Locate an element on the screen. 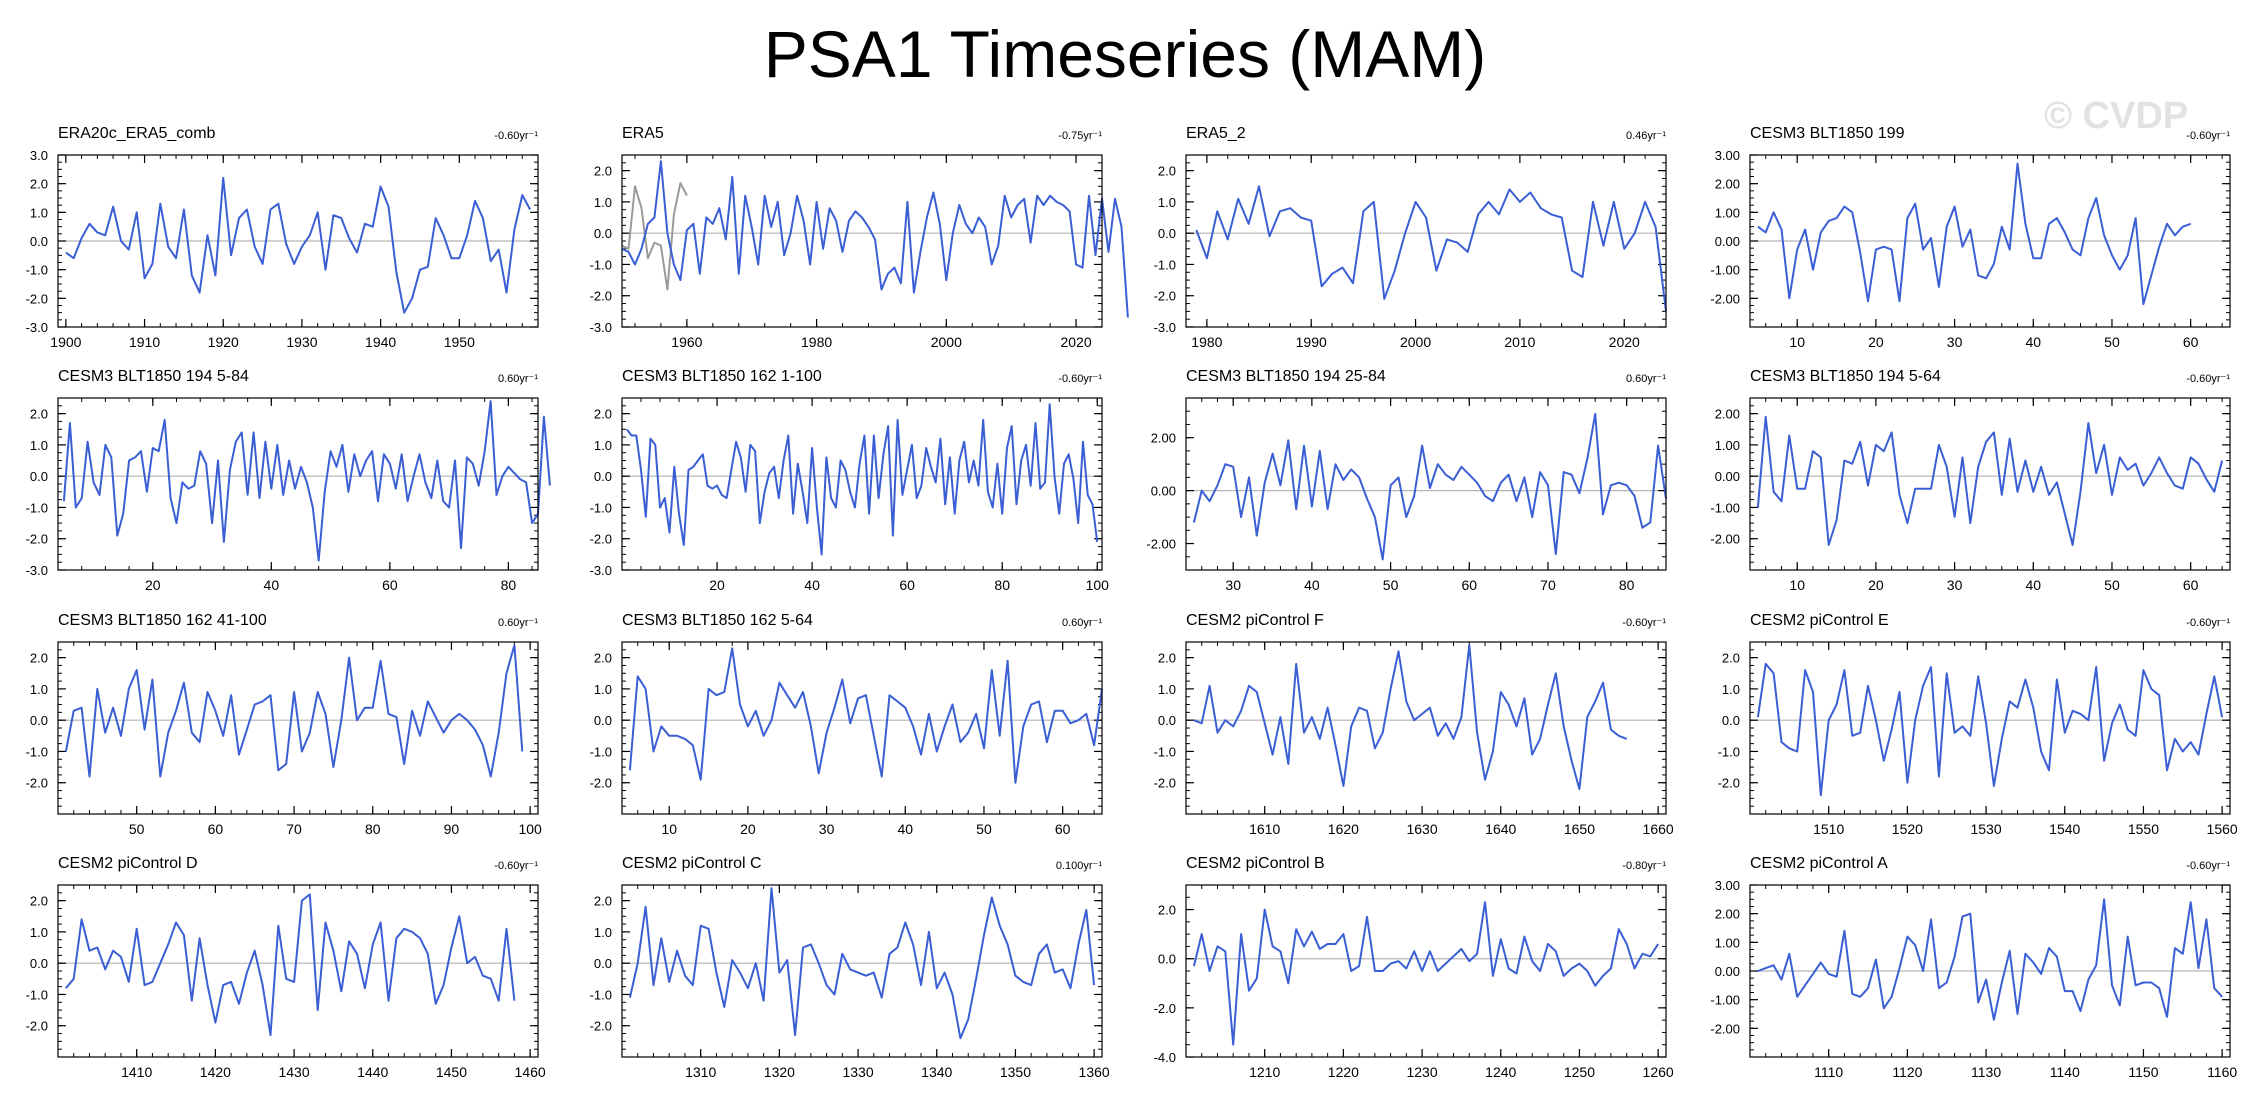  panel-title: CESM3 BLT1850 194 5-84 is located at coordinates (153, 376).